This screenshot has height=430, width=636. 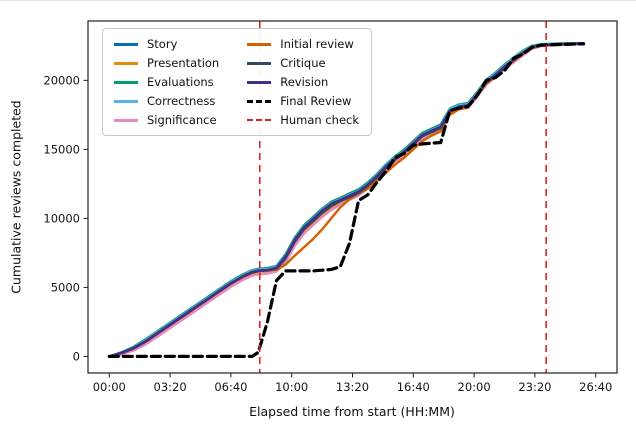 I want to click on legend-item-final-review: Final Review, so click(x=303, y=101).